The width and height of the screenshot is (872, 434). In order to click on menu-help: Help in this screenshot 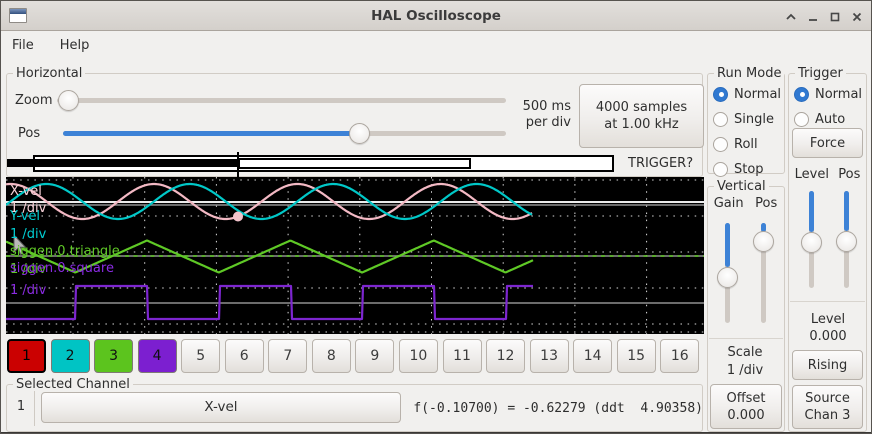, I will do `click(74, 45)`.